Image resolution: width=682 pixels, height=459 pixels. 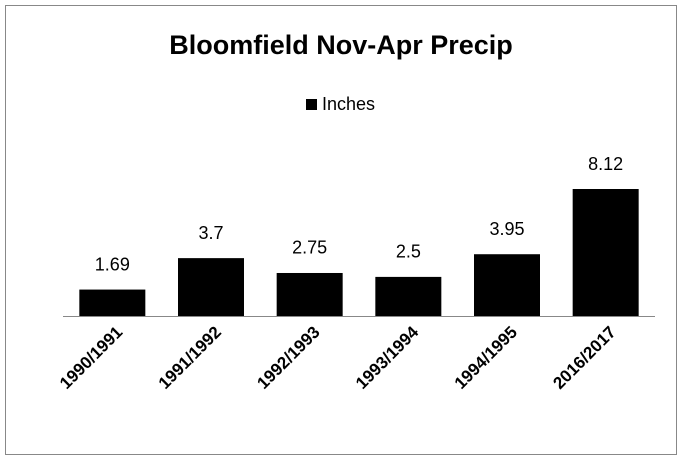 What do you see at coordinates (309, 248) in the screenshot?
I see `data-label: 2.75` at bounding box center [309, 248].